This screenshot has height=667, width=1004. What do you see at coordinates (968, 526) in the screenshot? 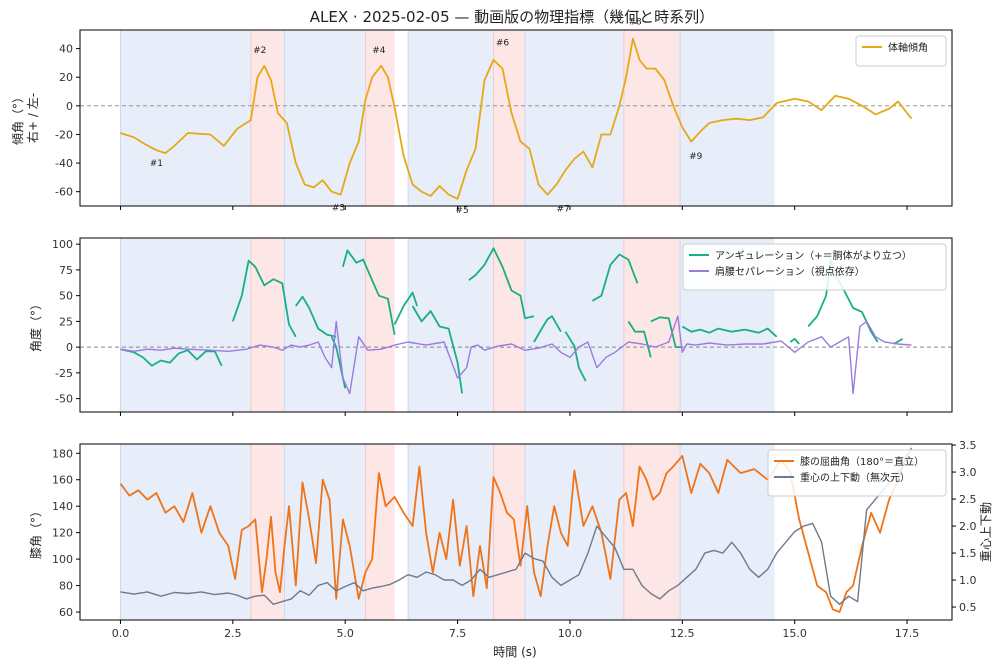
I see `y2-tick-label: 2.0` at bounding box center [968, 526].